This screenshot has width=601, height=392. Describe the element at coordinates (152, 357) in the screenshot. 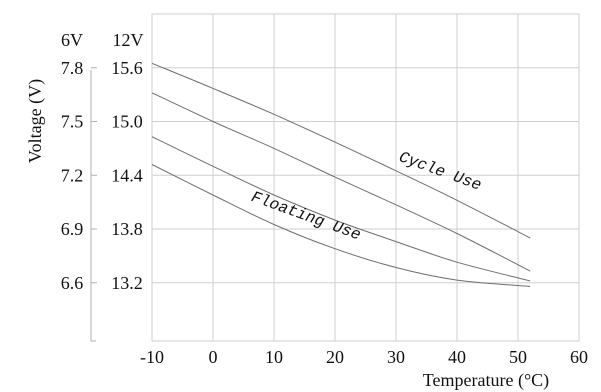

I see `x-tick-label: -10` at that location.